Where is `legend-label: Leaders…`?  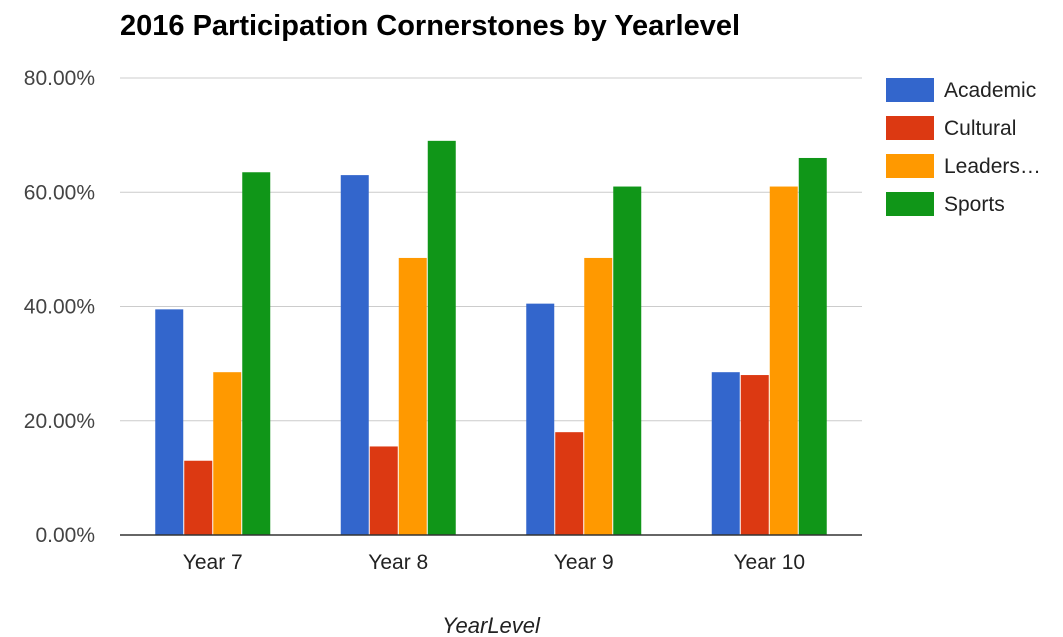
legend-label: Leaders… is located at coordinates (992, 166).